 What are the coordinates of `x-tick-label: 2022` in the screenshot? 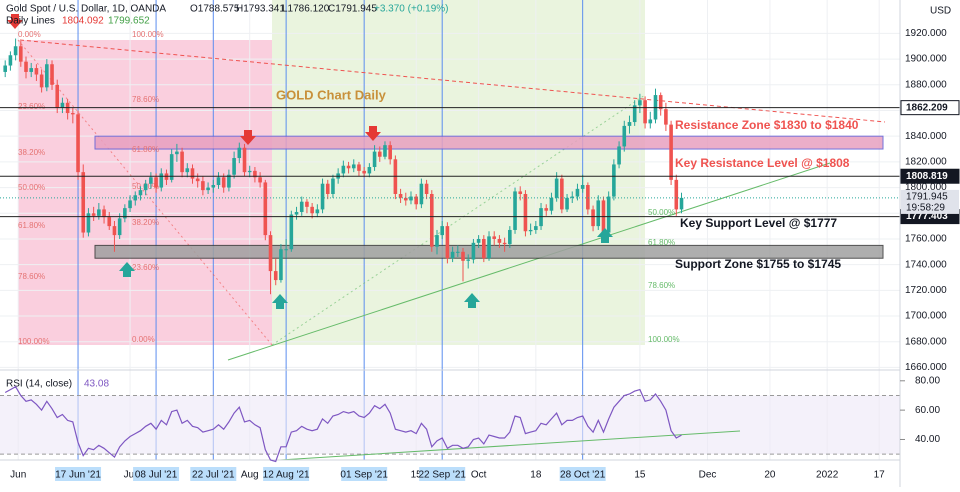 It's located at (827, 475).